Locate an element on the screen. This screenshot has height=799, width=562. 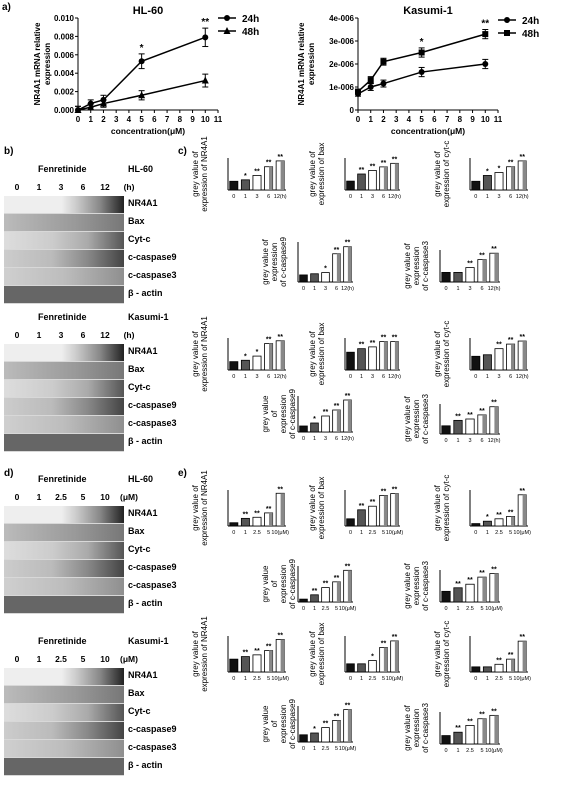
blot-lane-label: 10 is located at coordinates (105, 659).